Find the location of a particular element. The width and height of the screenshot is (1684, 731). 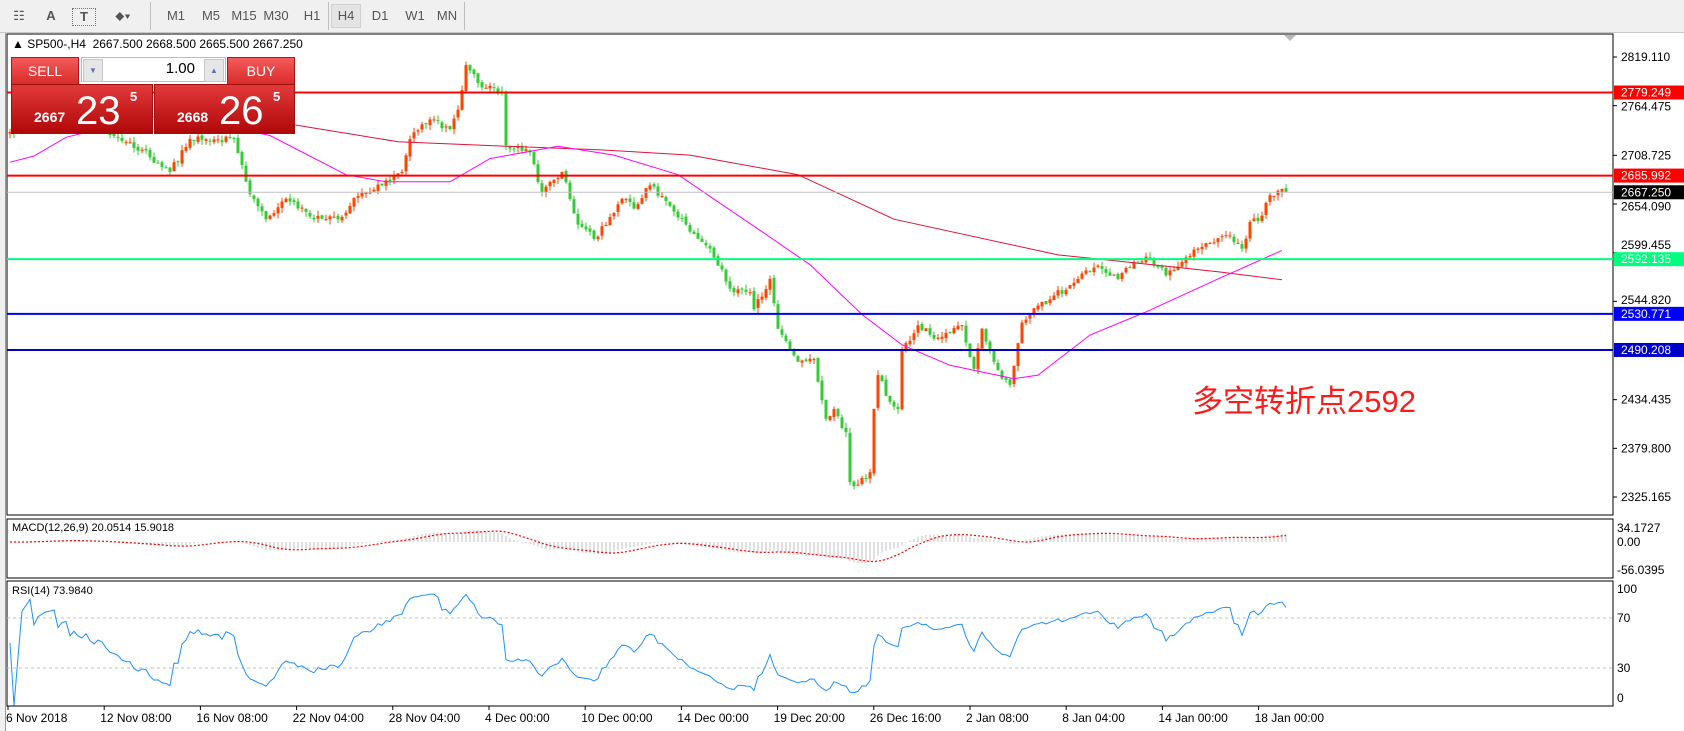

text-label-icon: T is located at coordinates (84, 17).